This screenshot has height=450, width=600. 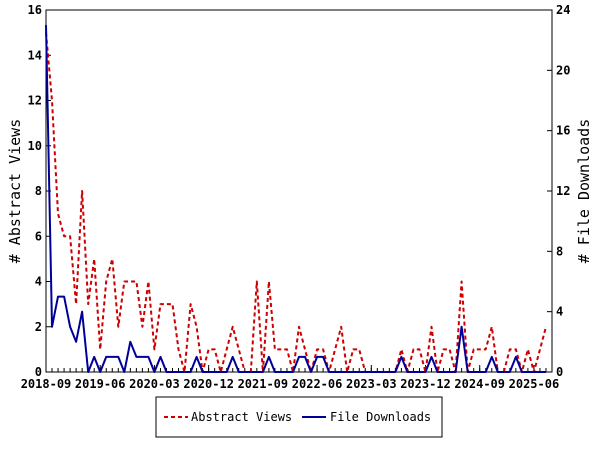 What do you see at coordinates (208, 384) in the screenshot?
I see `x-axis-tick-label: 2020-12` at bounding box center [208, 384].